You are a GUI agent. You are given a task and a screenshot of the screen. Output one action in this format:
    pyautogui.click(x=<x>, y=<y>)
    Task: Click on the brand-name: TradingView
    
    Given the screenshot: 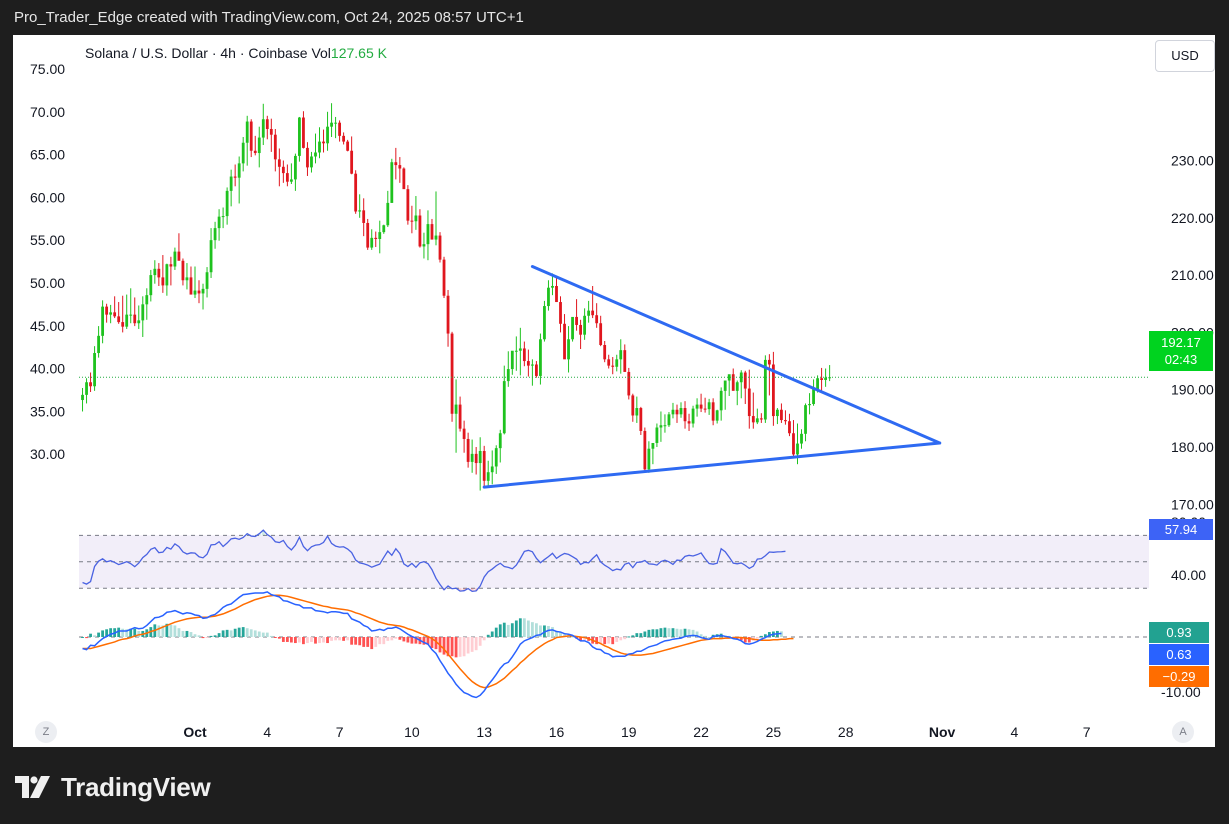 What is the action you would take?
    pyautogui.click(x=136, y=786)
    